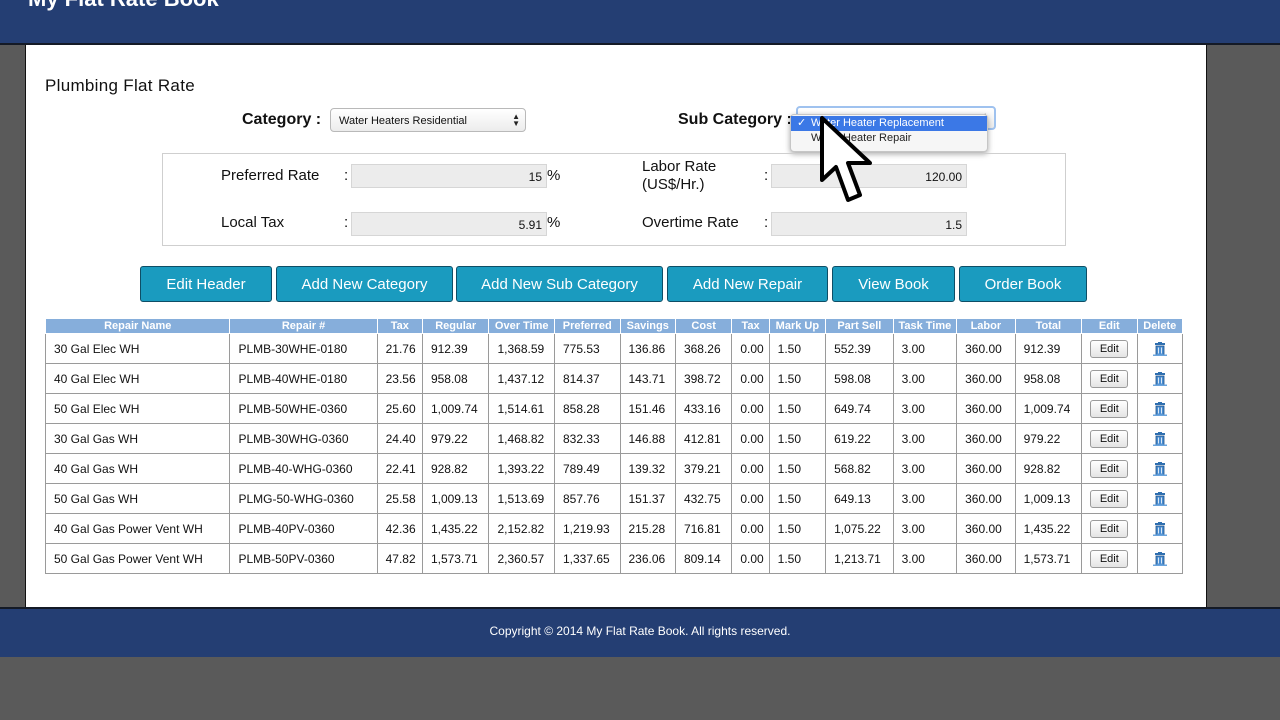  Describe the element at coordinates (455, 348) in the screenshot. I see `table-cell: 912.39` at that location.